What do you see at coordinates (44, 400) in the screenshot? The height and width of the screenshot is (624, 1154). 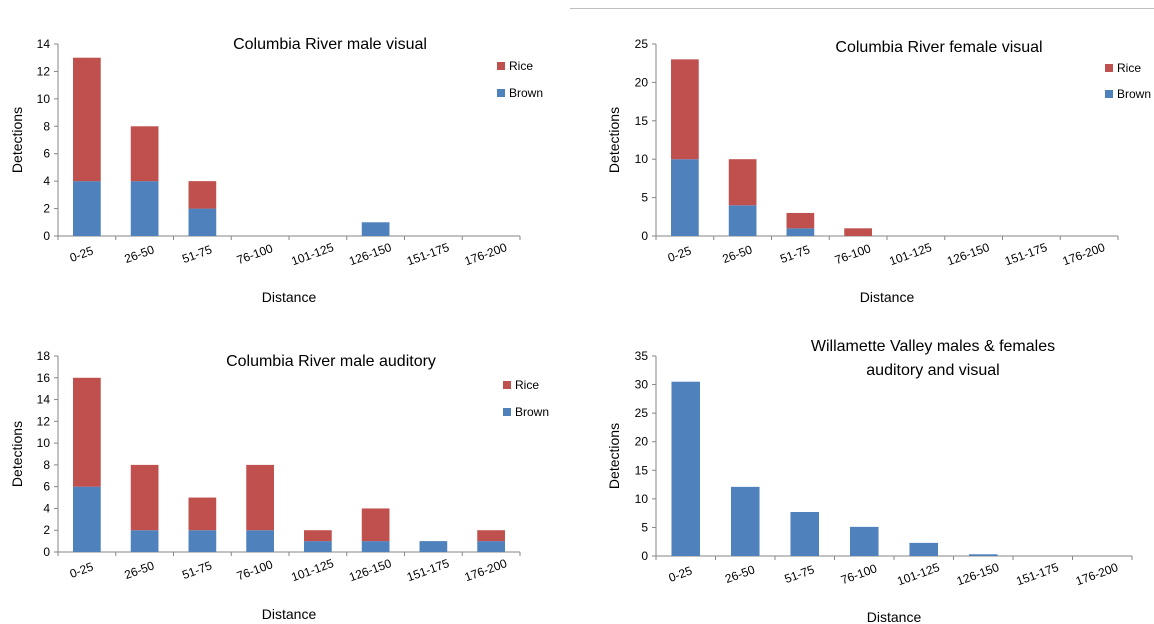 I see `y-tick-label: 14` at bounding box center [44, 400].